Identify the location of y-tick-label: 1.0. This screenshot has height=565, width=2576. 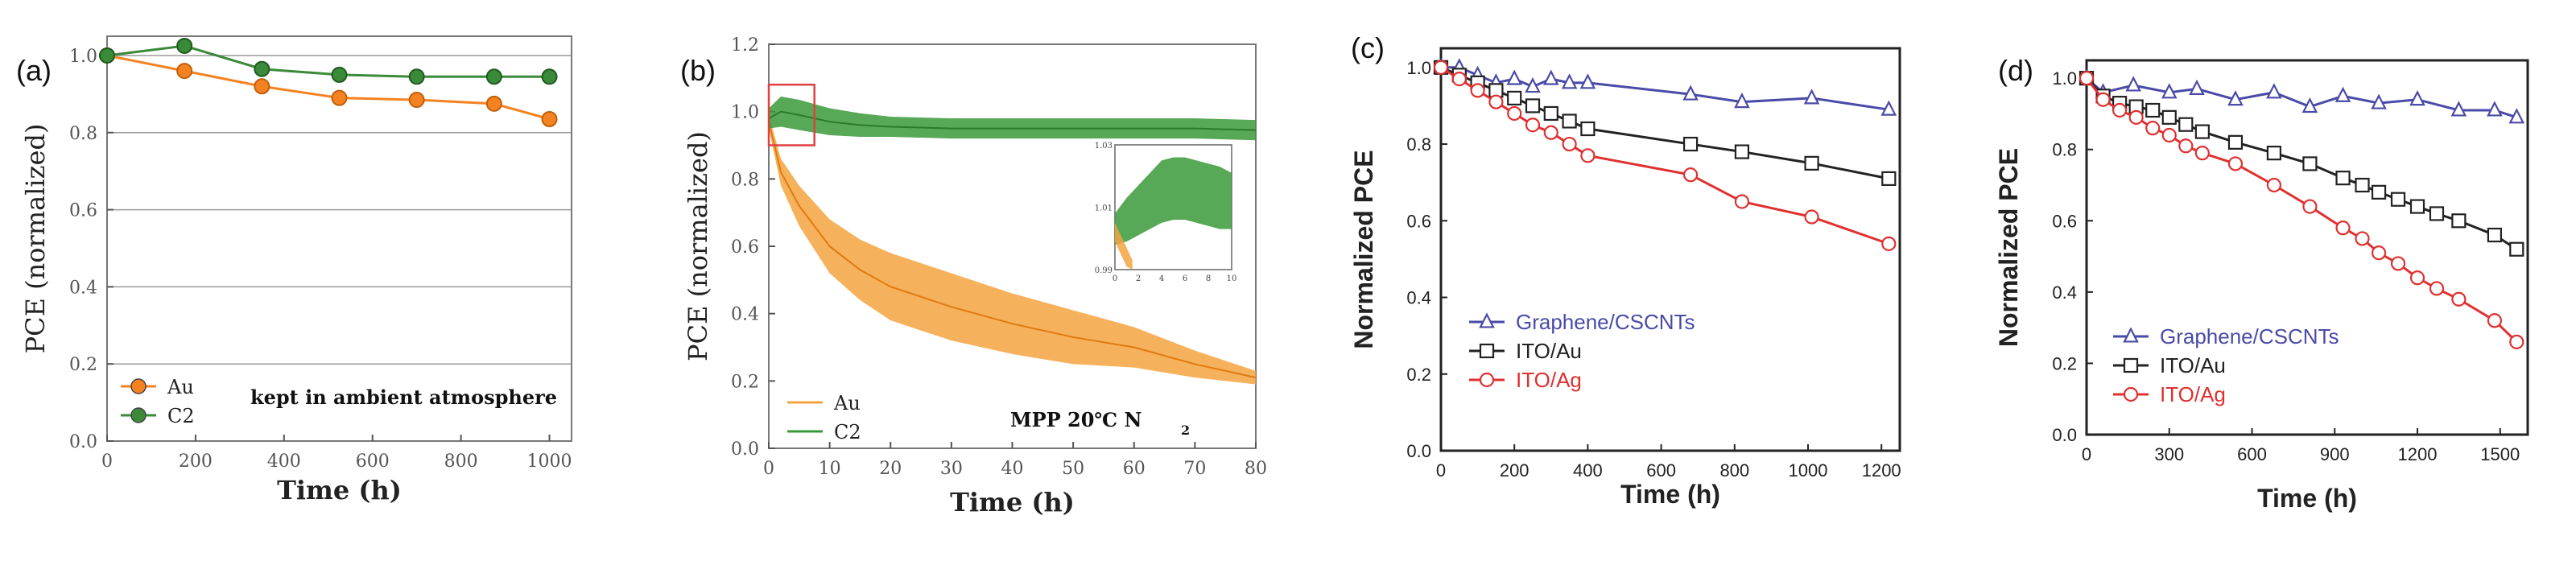
(745, 113).